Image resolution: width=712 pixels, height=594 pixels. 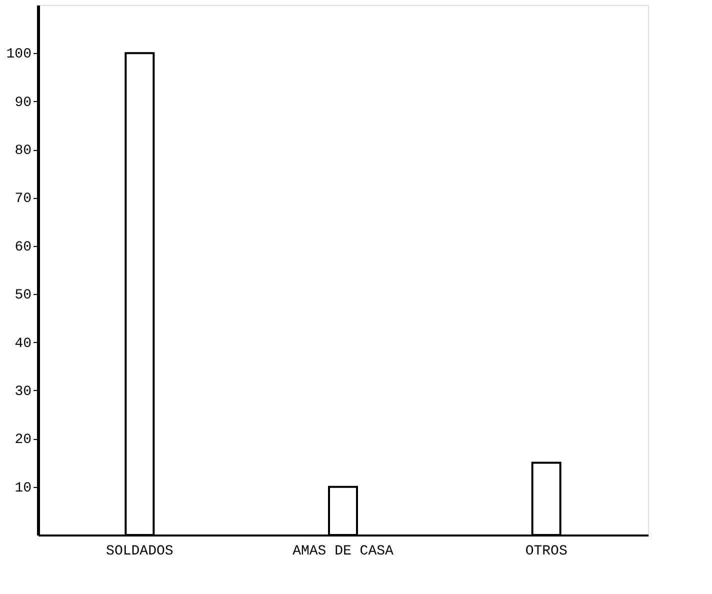 What do you see at coordinates (23, 440) in the screenshot?
I see `y-tick-label: 20` at bounding box center [23, 440].